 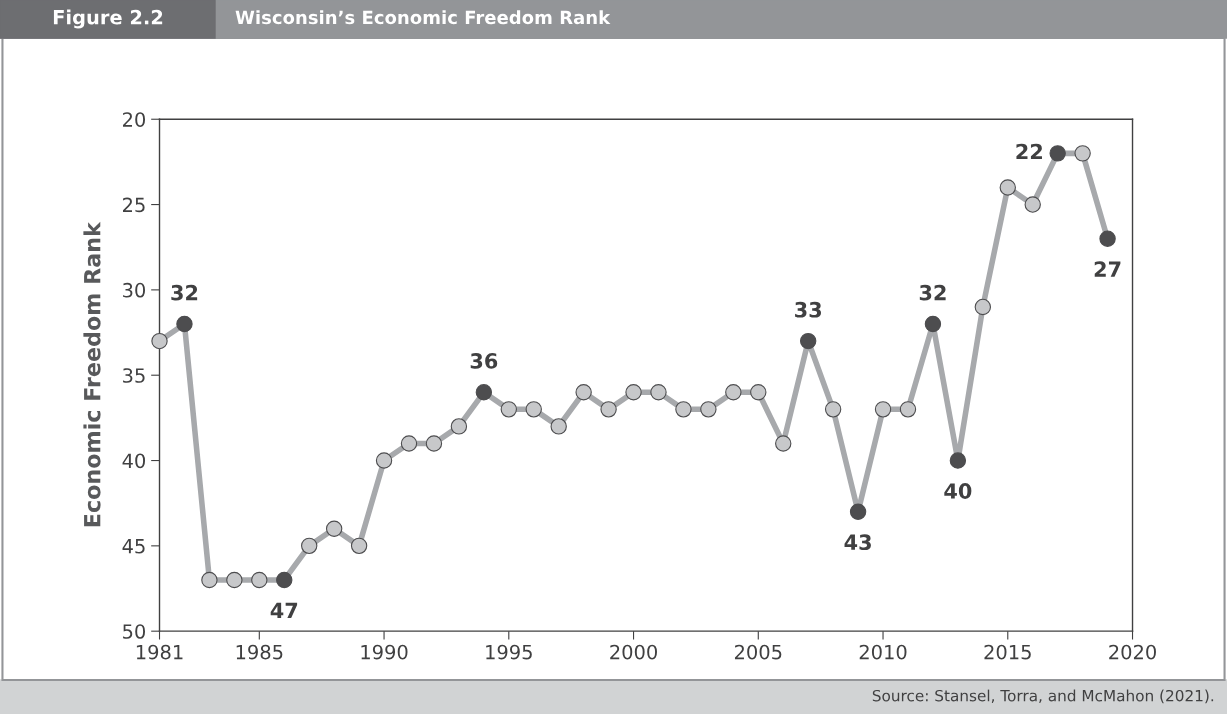 I want to click on caption: Figure 2.2, so click(x=108, y=19).